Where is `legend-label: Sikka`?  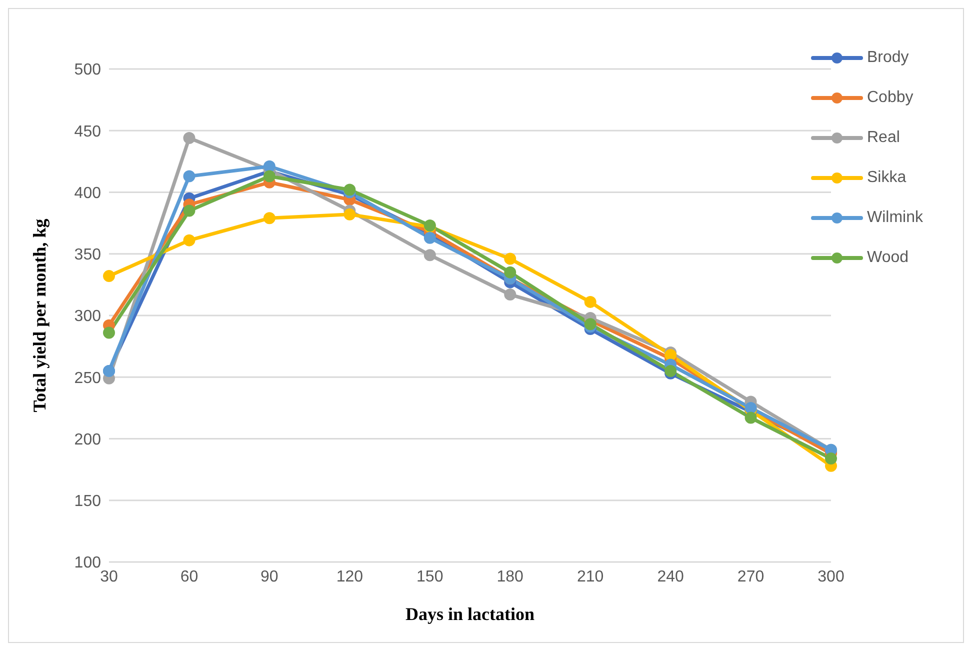 legend-label: Sikka is located at coordinates (886, 178).